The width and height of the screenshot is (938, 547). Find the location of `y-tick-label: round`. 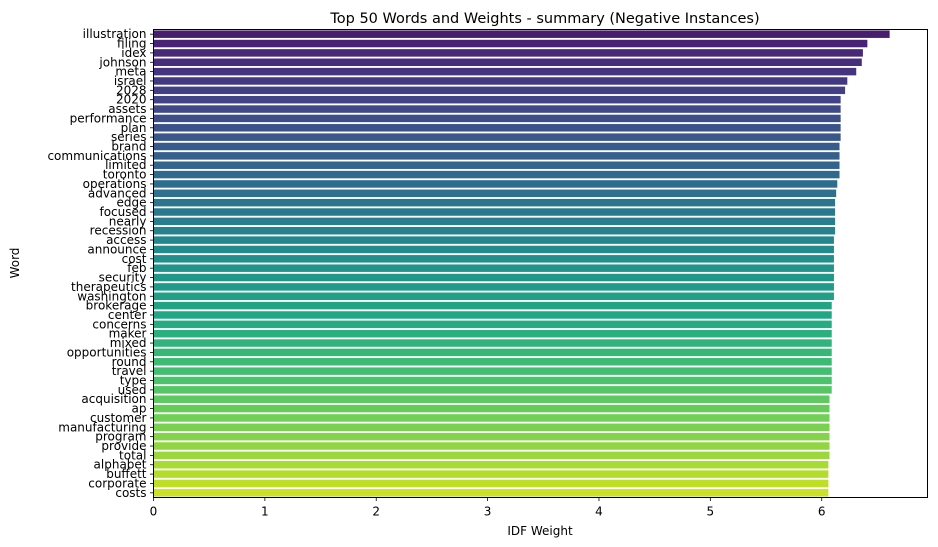

y-tick-label: round is located at coordinates (129, 362).